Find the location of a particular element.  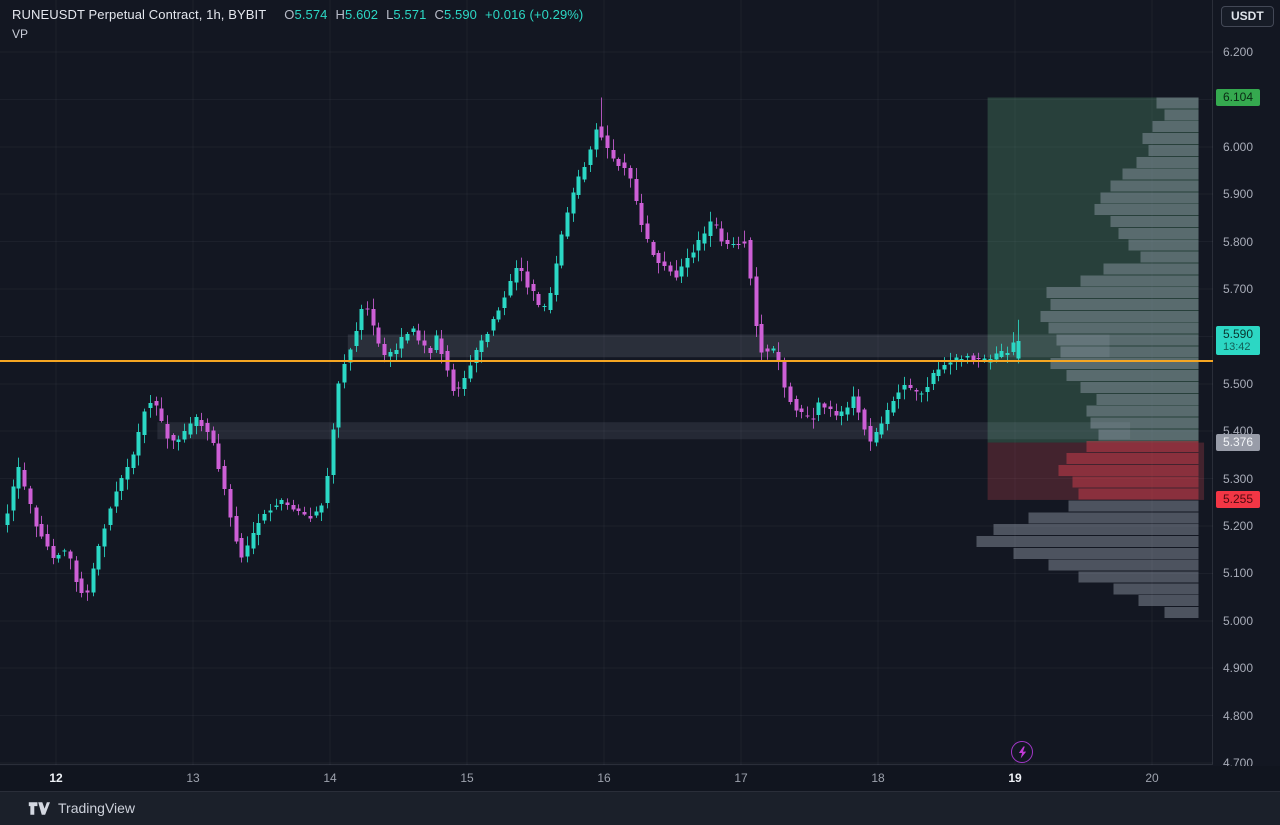

volume-profile-layer is located at coordinates (1087, 358).